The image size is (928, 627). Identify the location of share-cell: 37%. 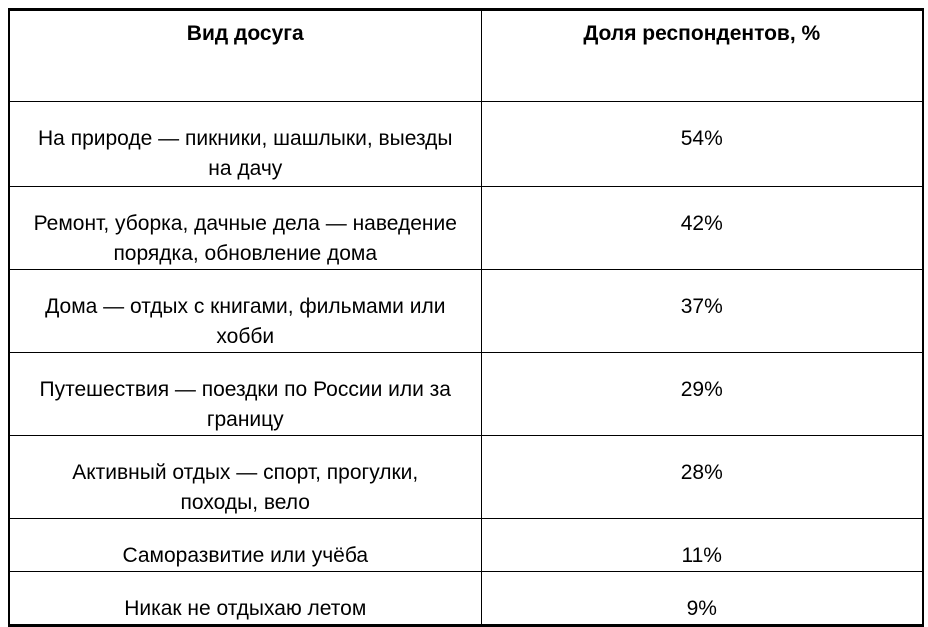
(702, 311).